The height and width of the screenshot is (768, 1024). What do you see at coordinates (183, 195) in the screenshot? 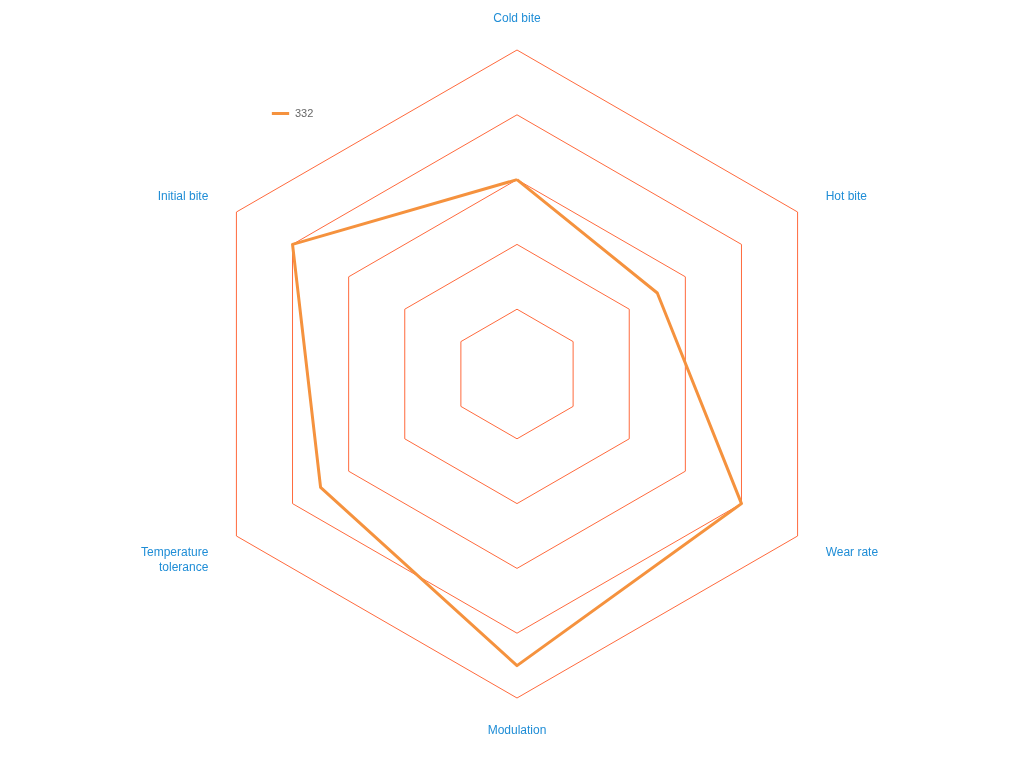
I see `spoke-label: Initial bite` at bounding box center [183, 195].